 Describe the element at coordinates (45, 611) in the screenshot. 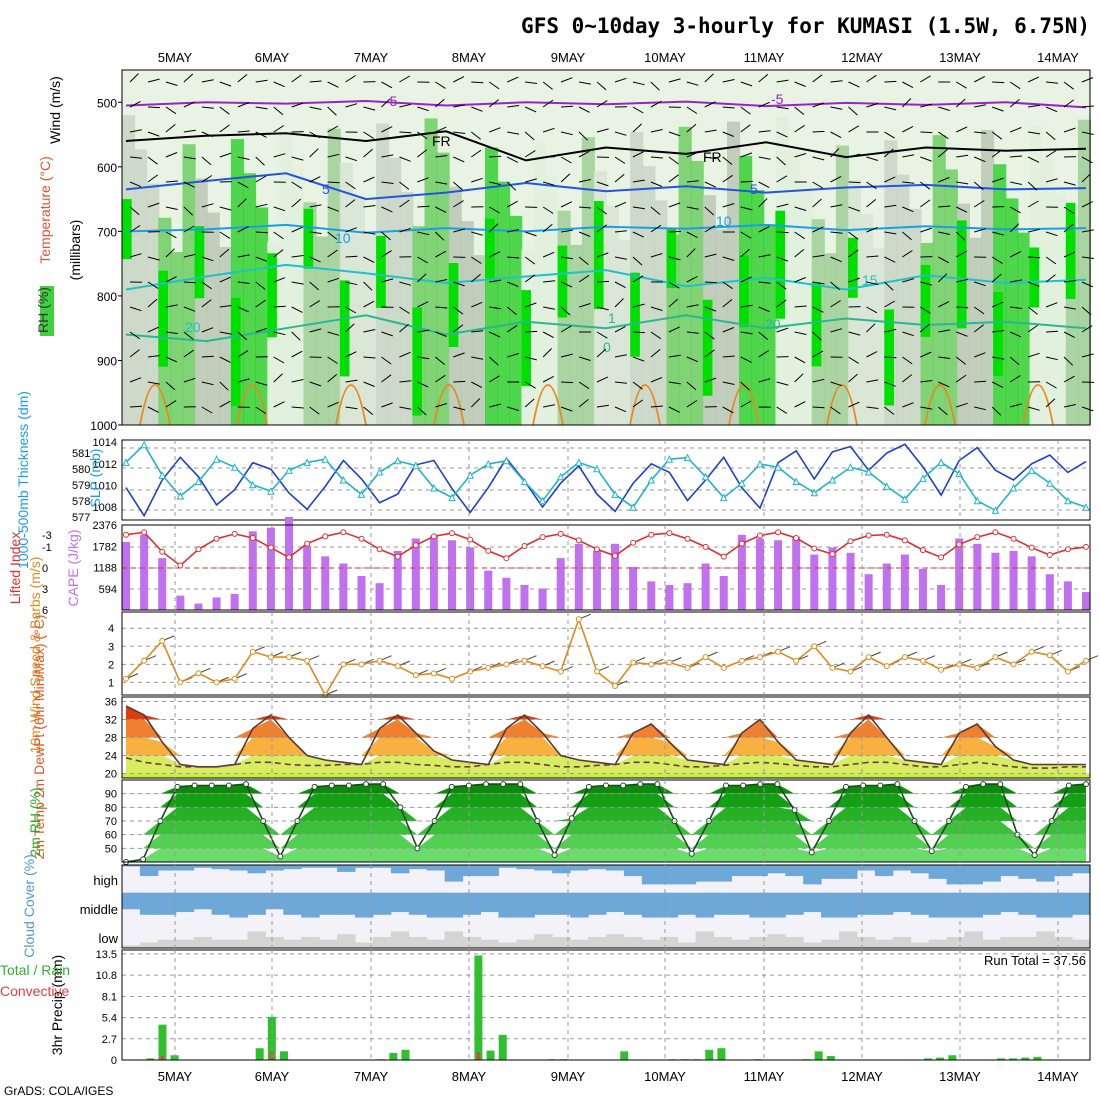

I see `li-tick-label: 6` at that location.